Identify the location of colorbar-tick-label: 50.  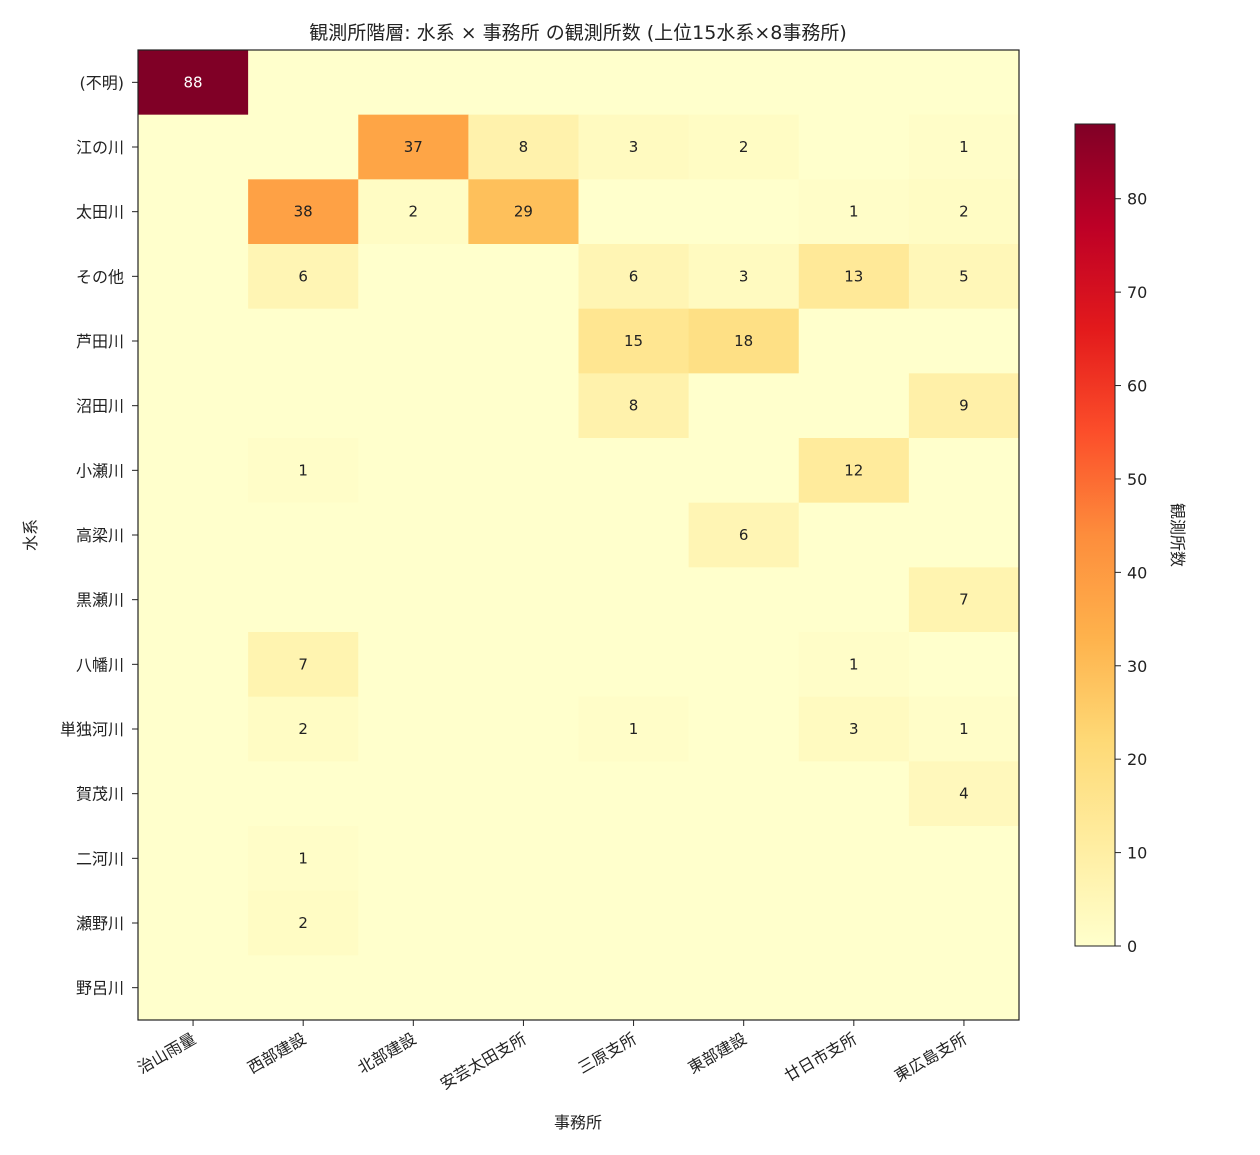
(1137, 479).